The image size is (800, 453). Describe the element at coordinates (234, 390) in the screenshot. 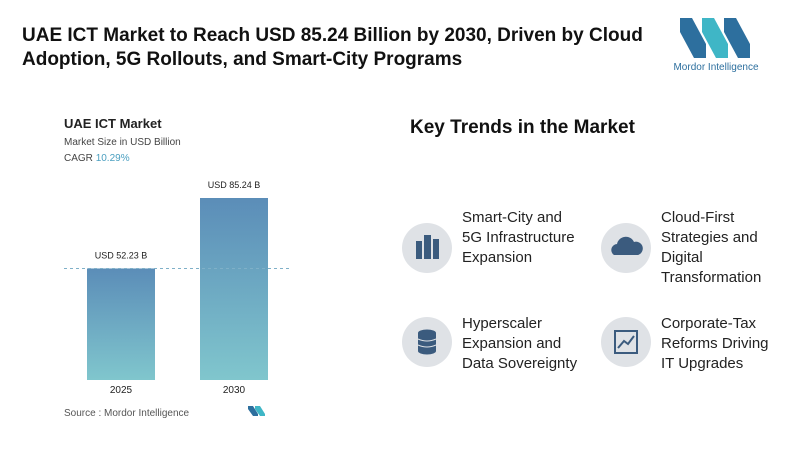

I see `x-tick-label: 2030` at that location.